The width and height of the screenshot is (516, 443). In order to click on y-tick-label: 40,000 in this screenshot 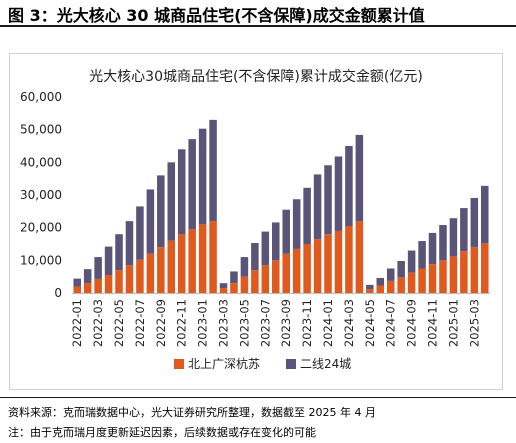, I will do `click(41, 162)`.